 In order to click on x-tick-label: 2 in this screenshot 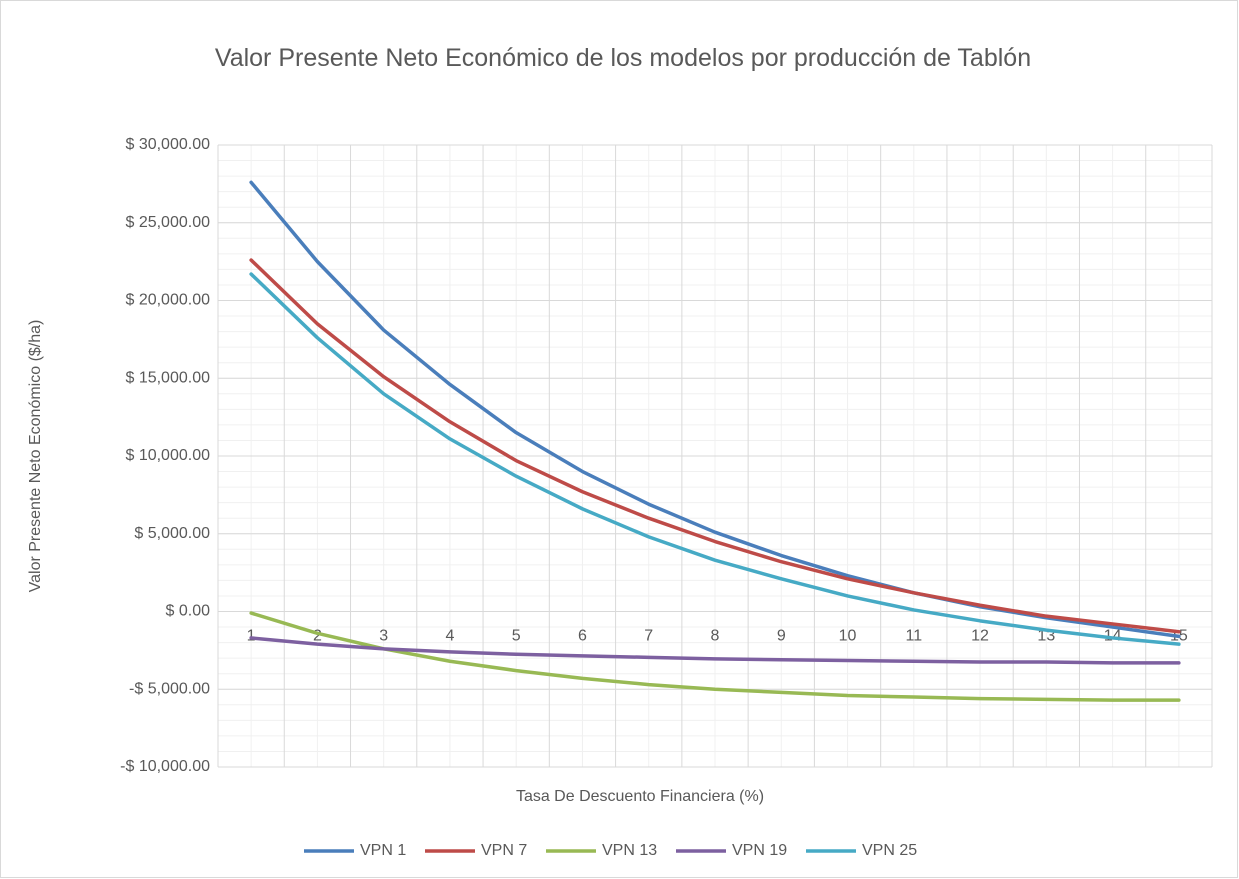, I will do `click(317, 636)`.